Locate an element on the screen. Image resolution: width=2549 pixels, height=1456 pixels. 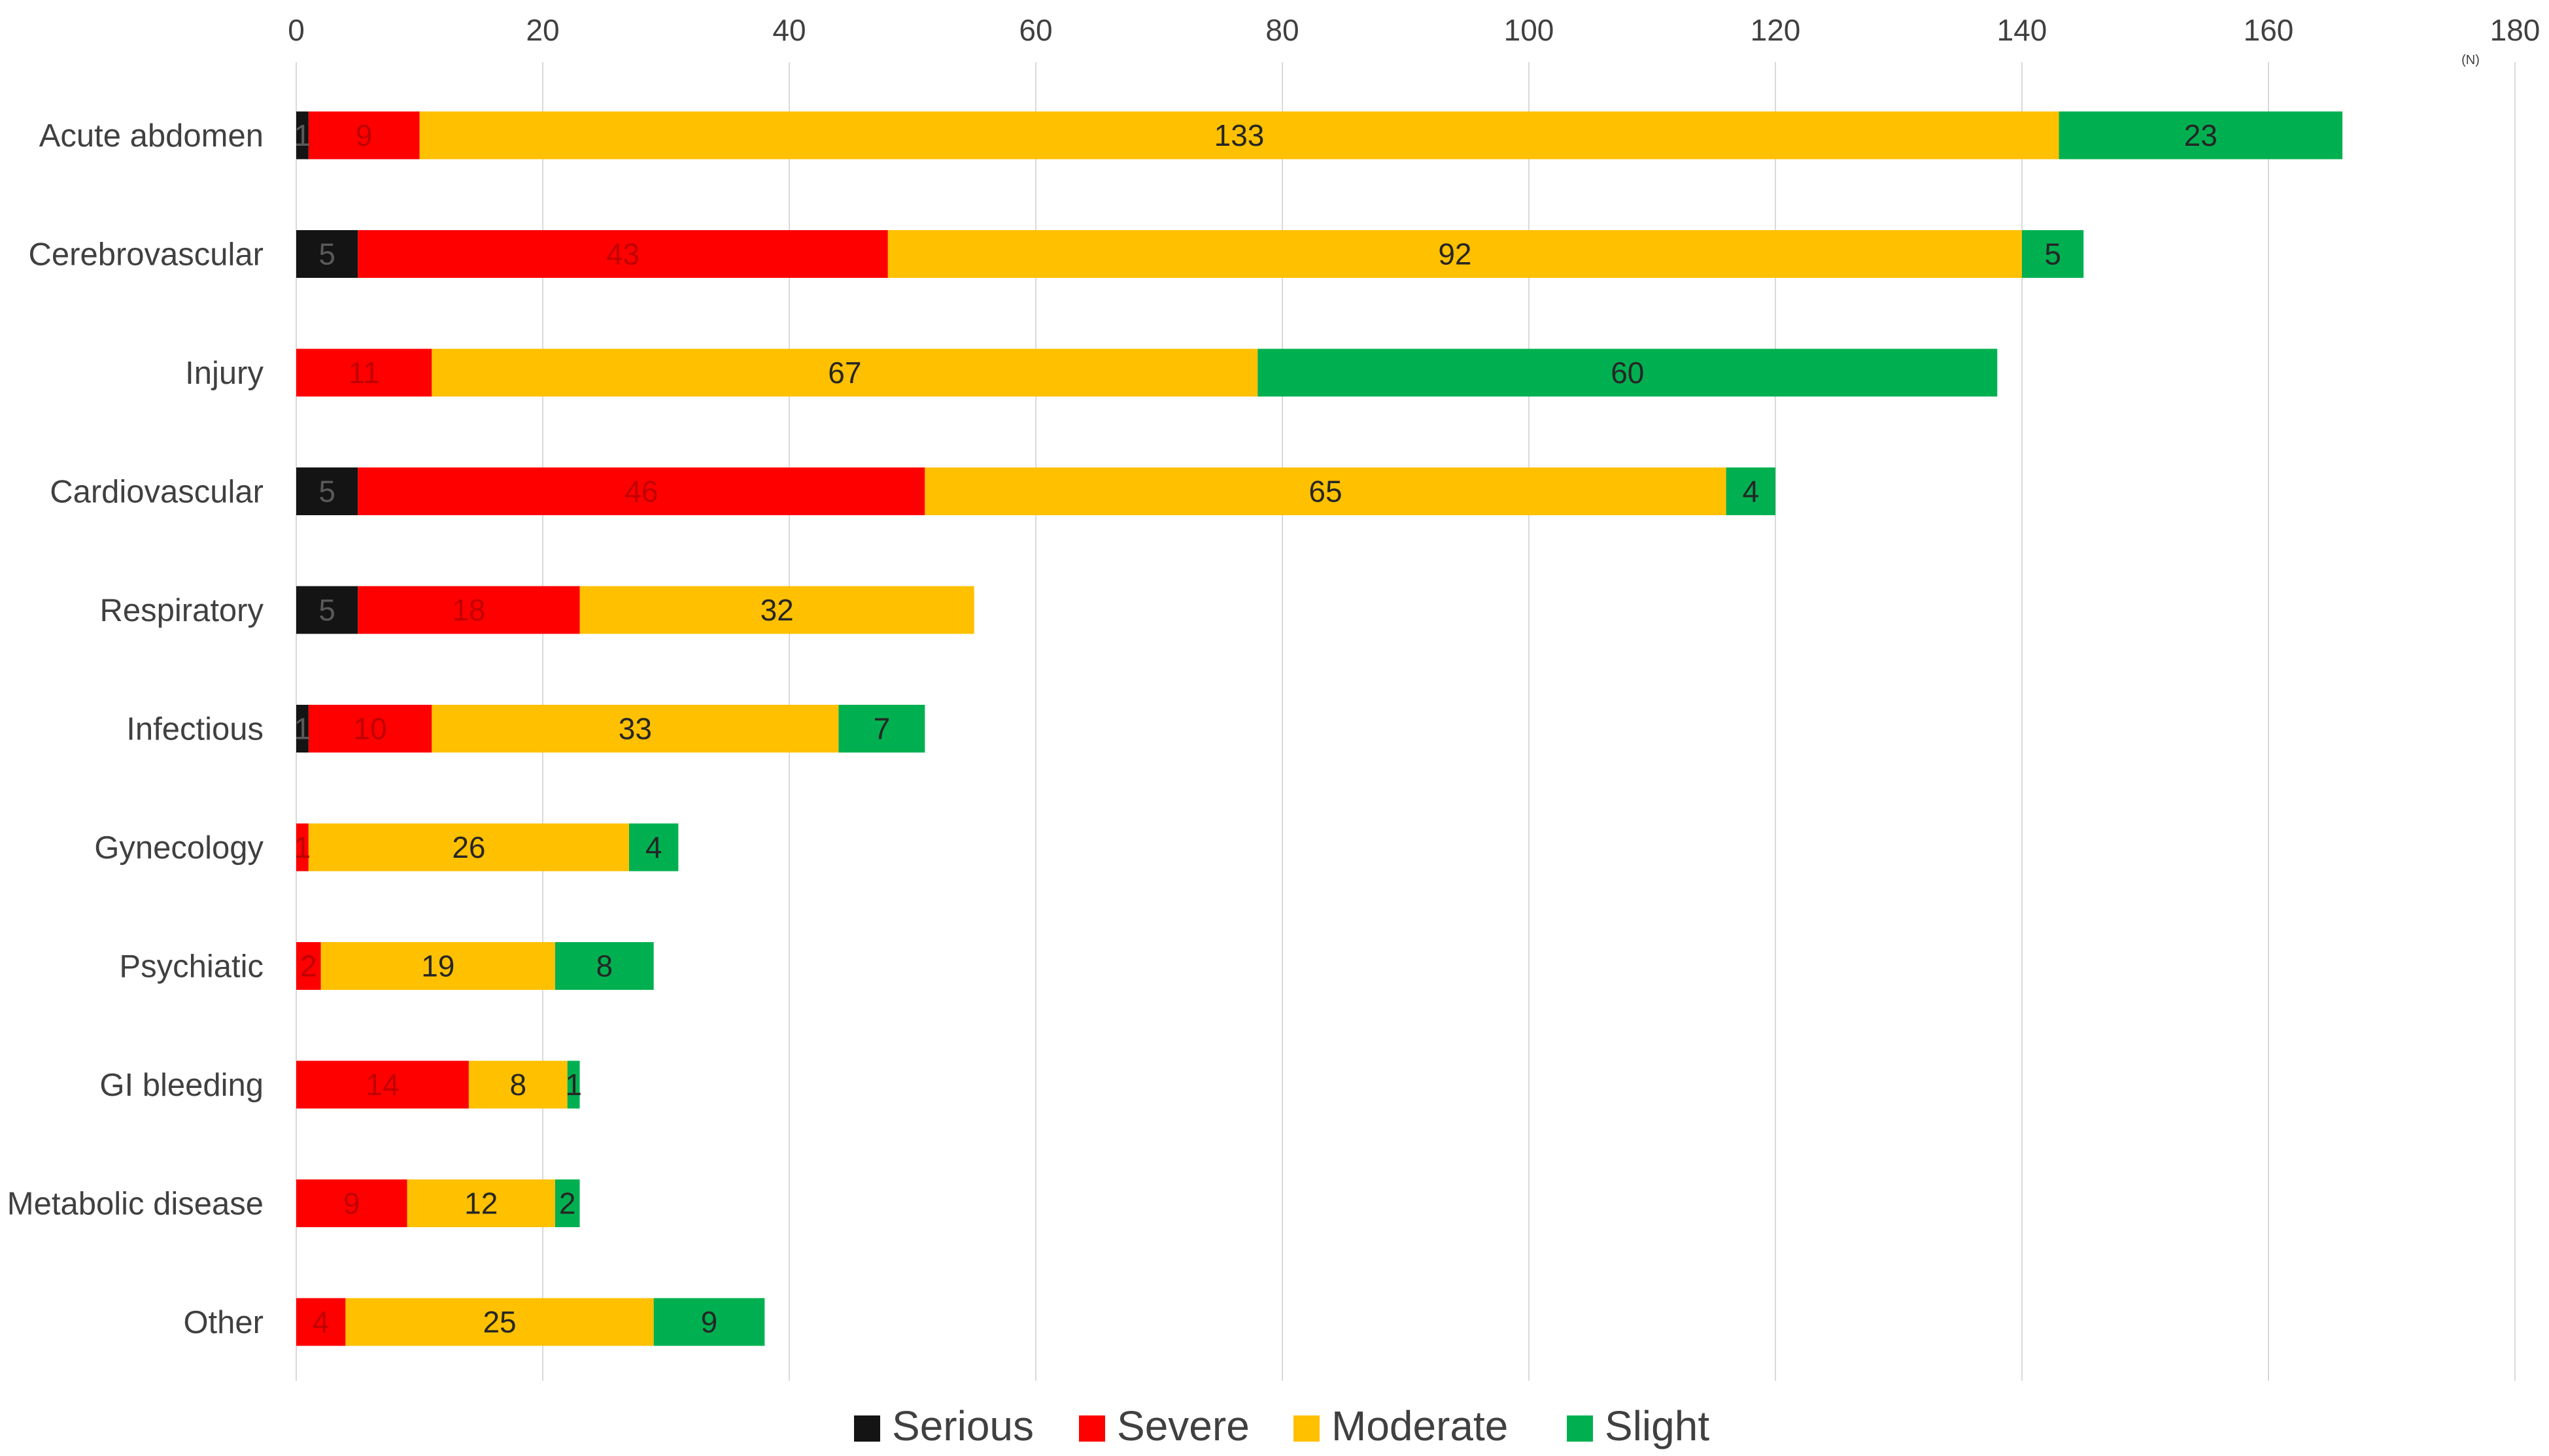
data-label: 7 is located at coordinates (882, 729).